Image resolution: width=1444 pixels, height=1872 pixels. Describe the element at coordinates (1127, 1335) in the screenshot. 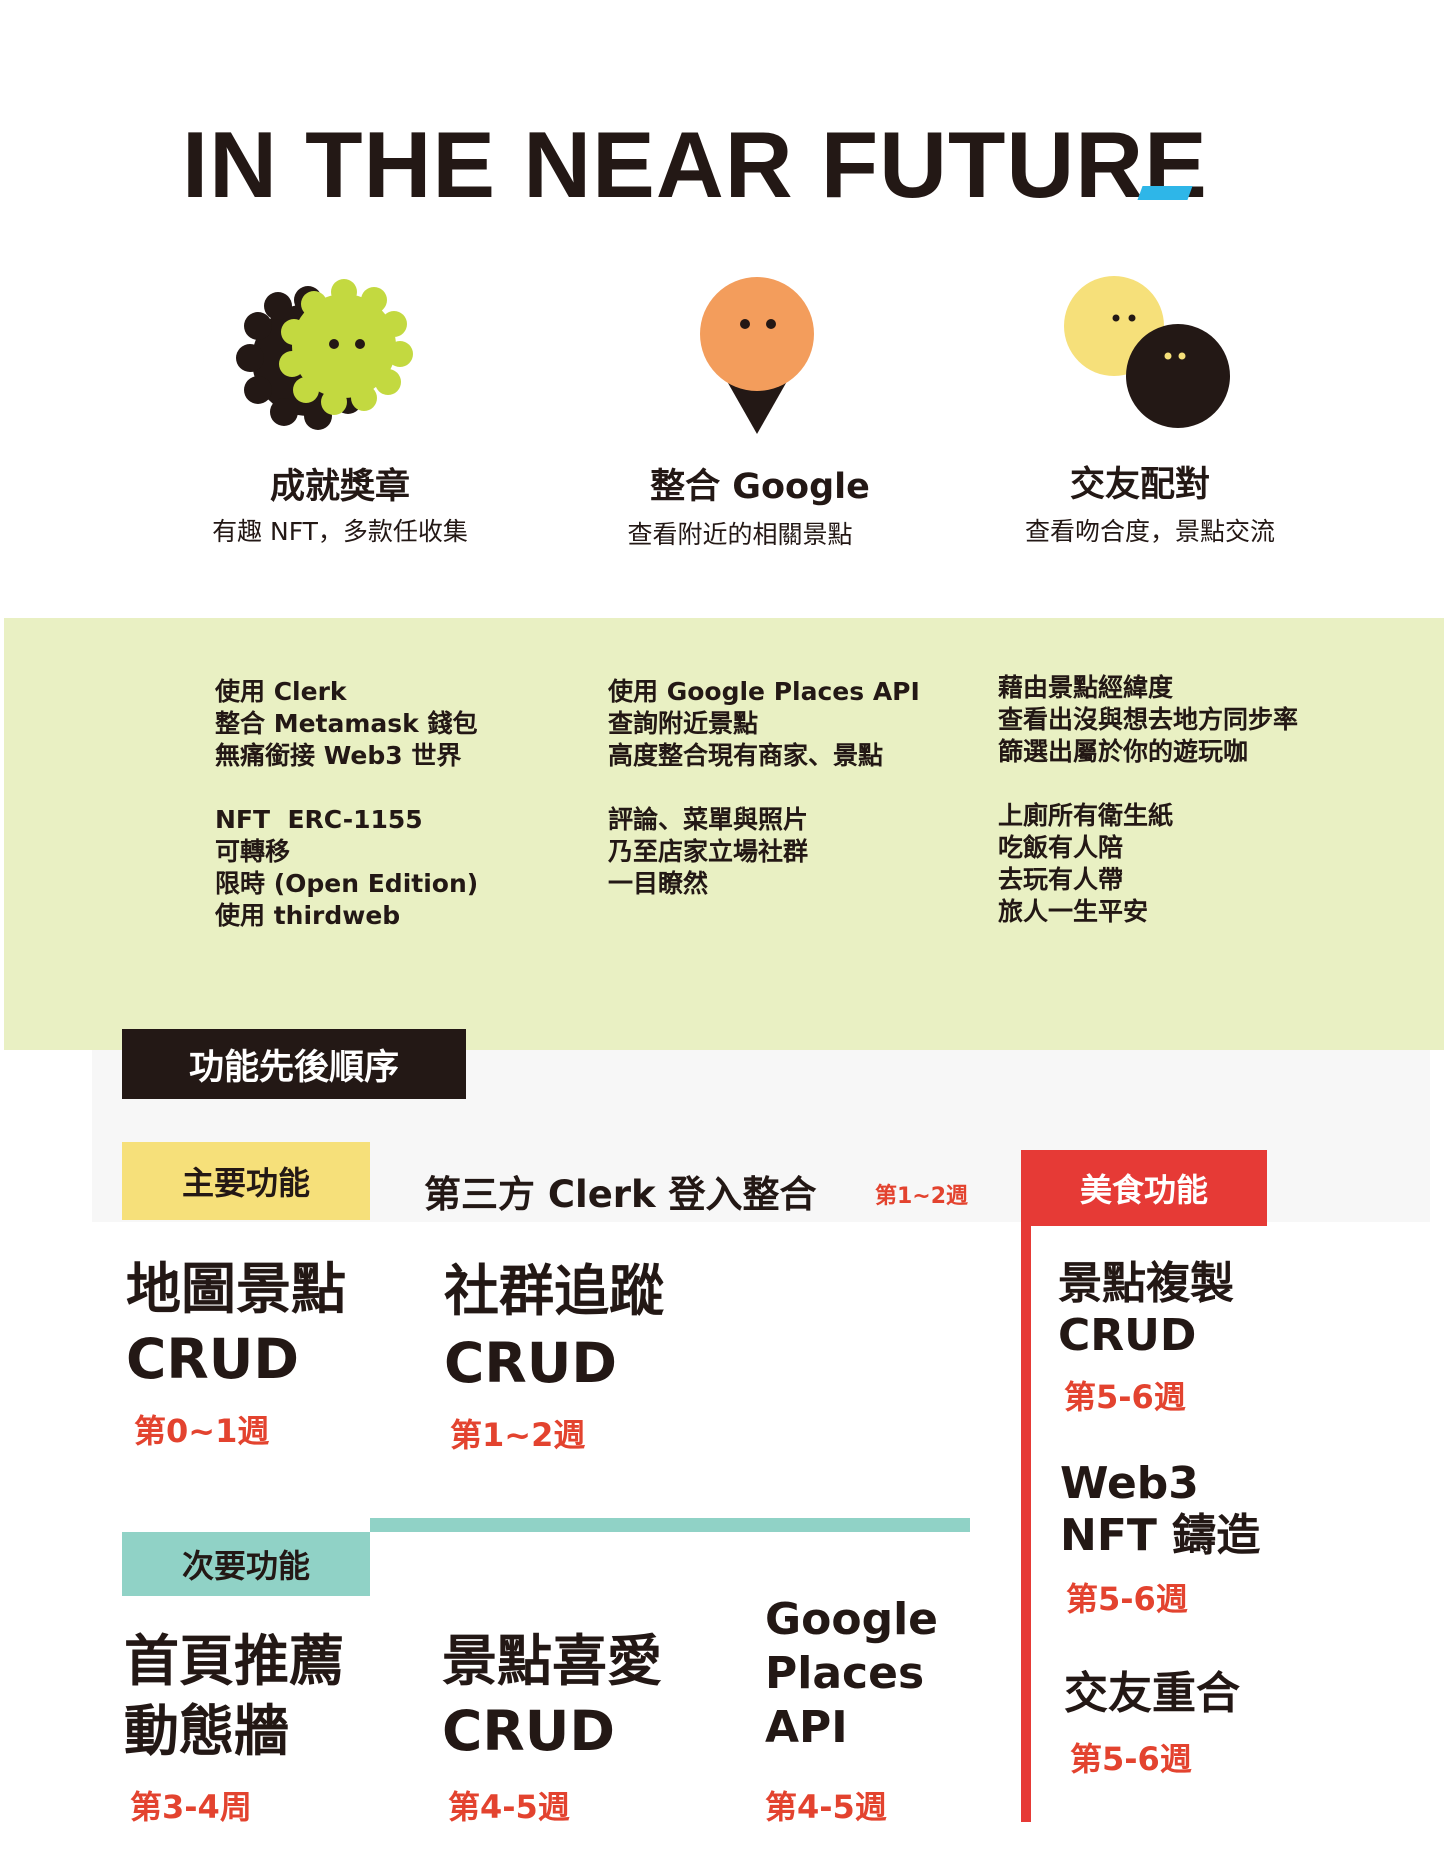

I see `spot-copy-crud: CRUD` at that location.